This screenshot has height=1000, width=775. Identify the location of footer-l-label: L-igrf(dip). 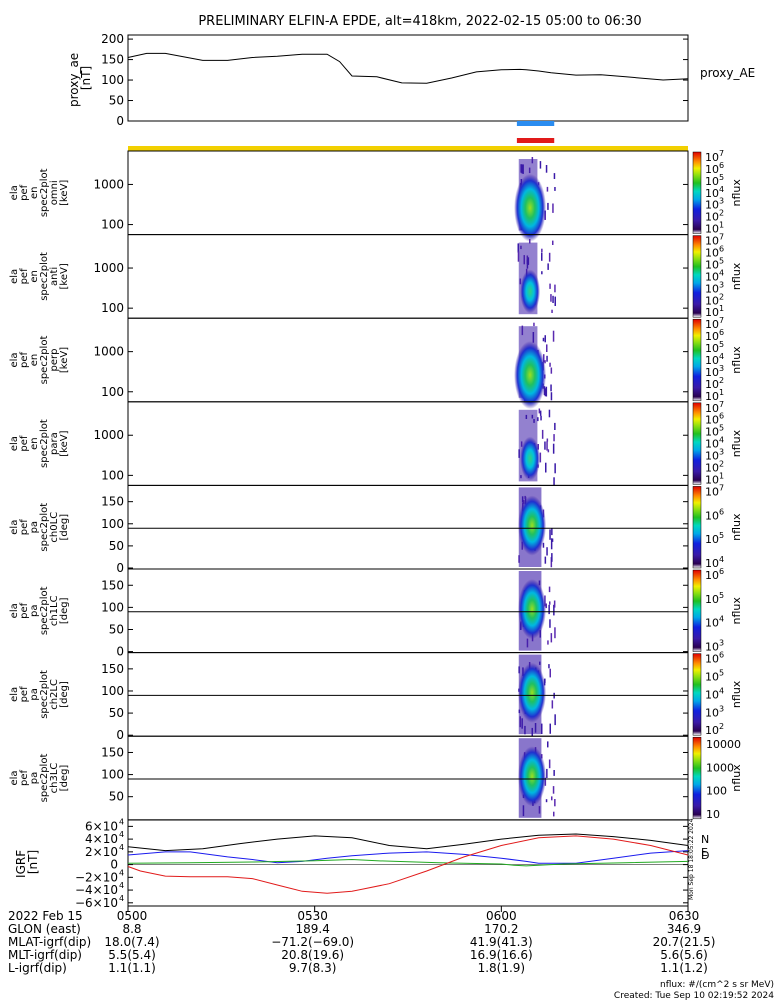
(37, 968).